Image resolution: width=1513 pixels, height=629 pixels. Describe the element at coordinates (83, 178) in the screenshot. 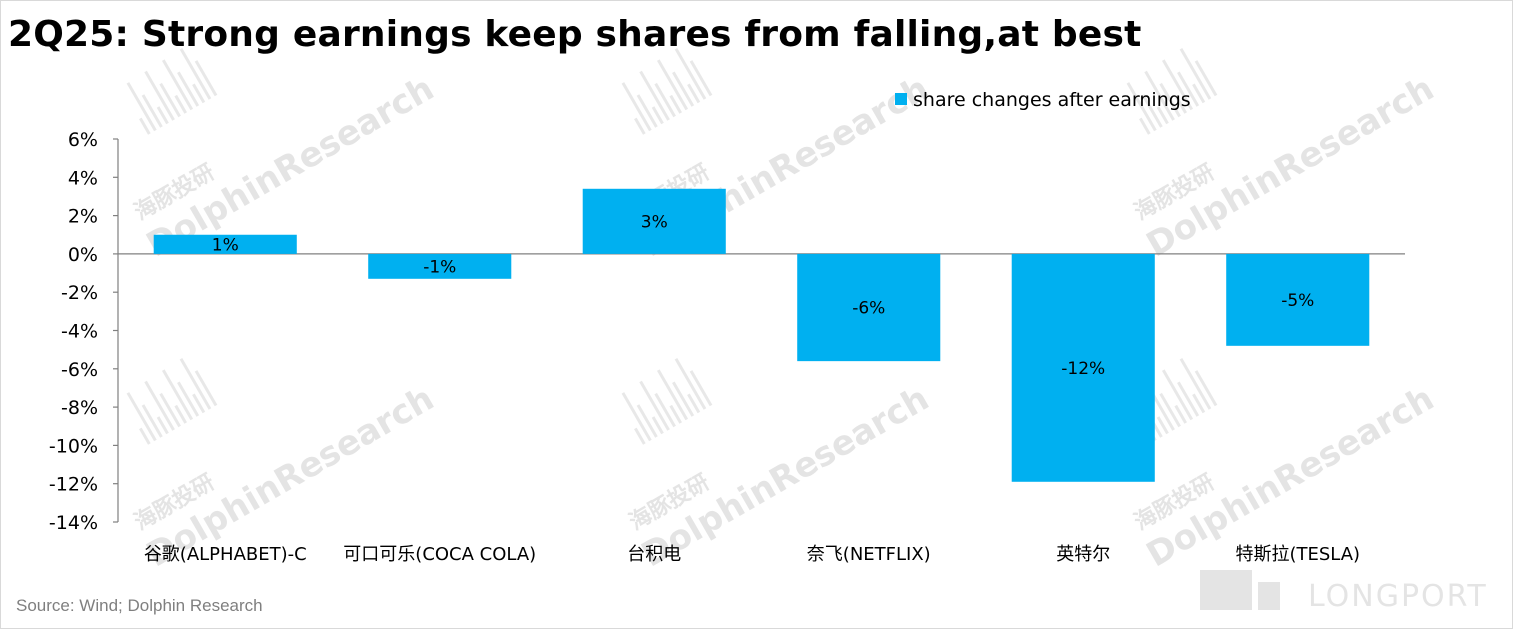

I see `y-tick-label: 4%` at that location.